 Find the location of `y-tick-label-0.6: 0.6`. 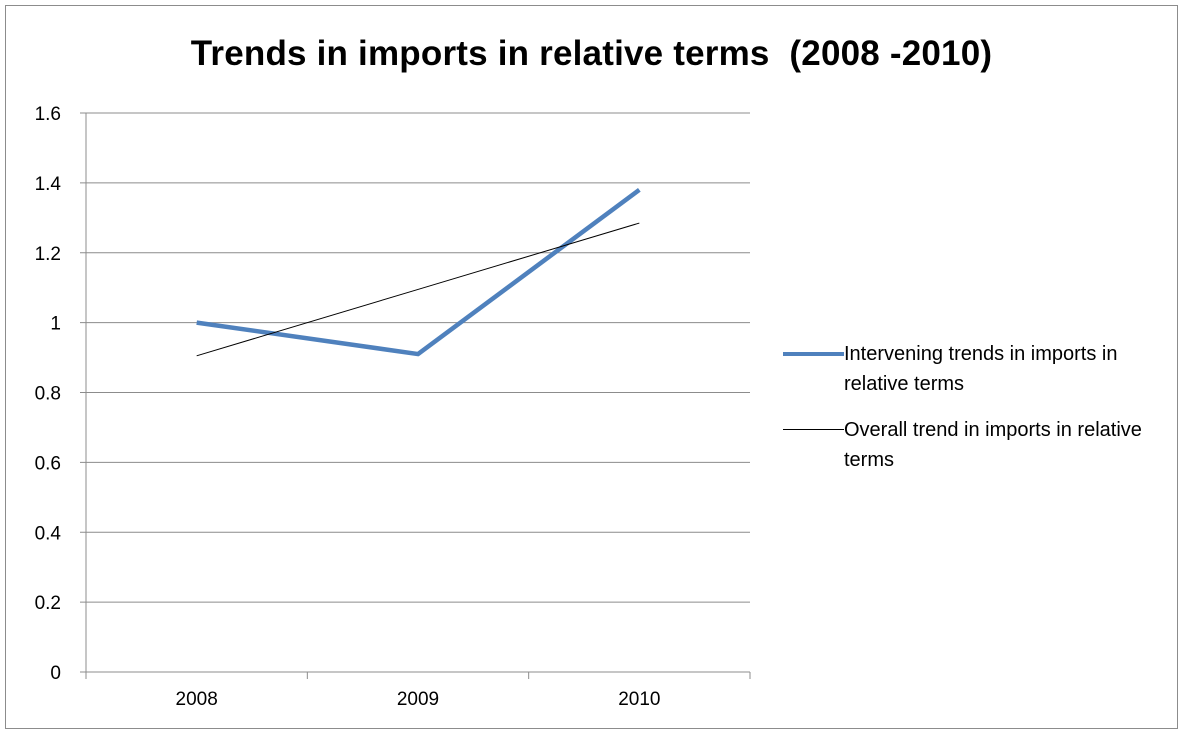

y-tick-label-0.6: 0.6 is located at coordinates (48, 463).